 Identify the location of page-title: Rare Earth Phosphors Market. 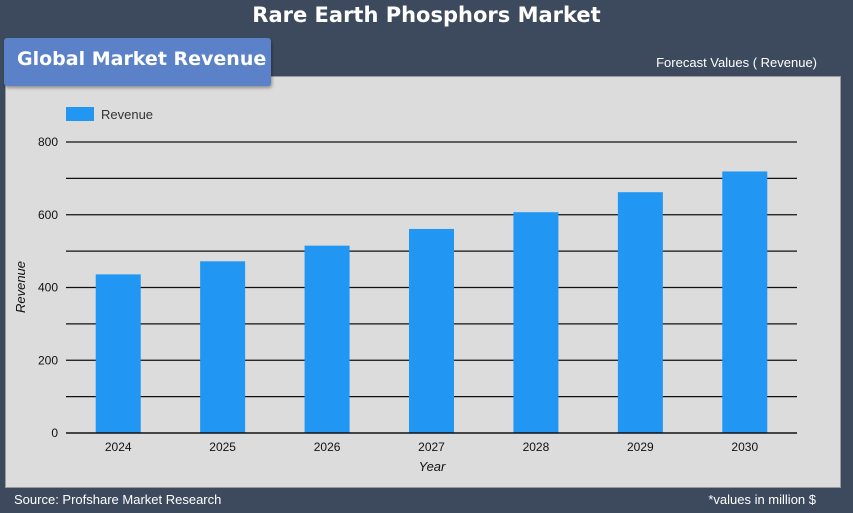
(426, 15).